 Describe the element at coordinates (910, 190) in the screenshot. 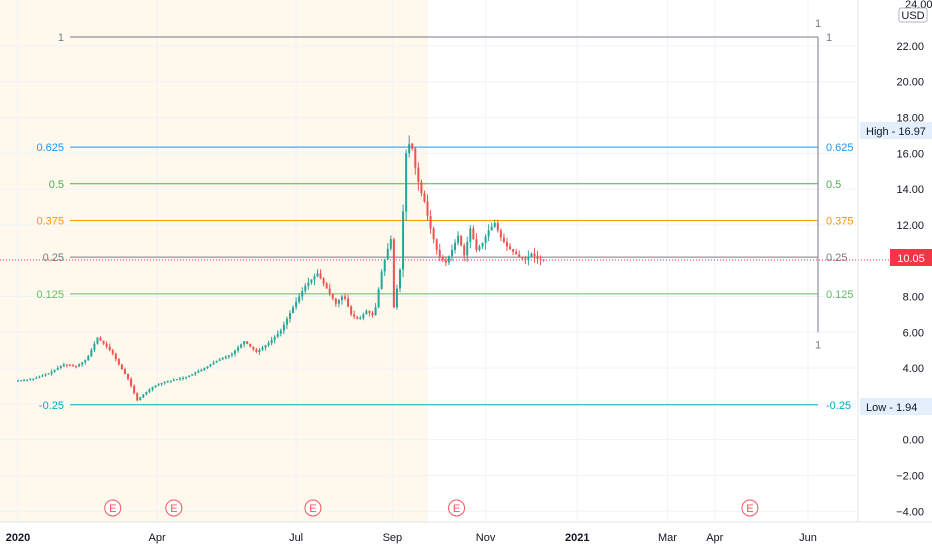

I see `price-tick-label: 14.00` at that location.